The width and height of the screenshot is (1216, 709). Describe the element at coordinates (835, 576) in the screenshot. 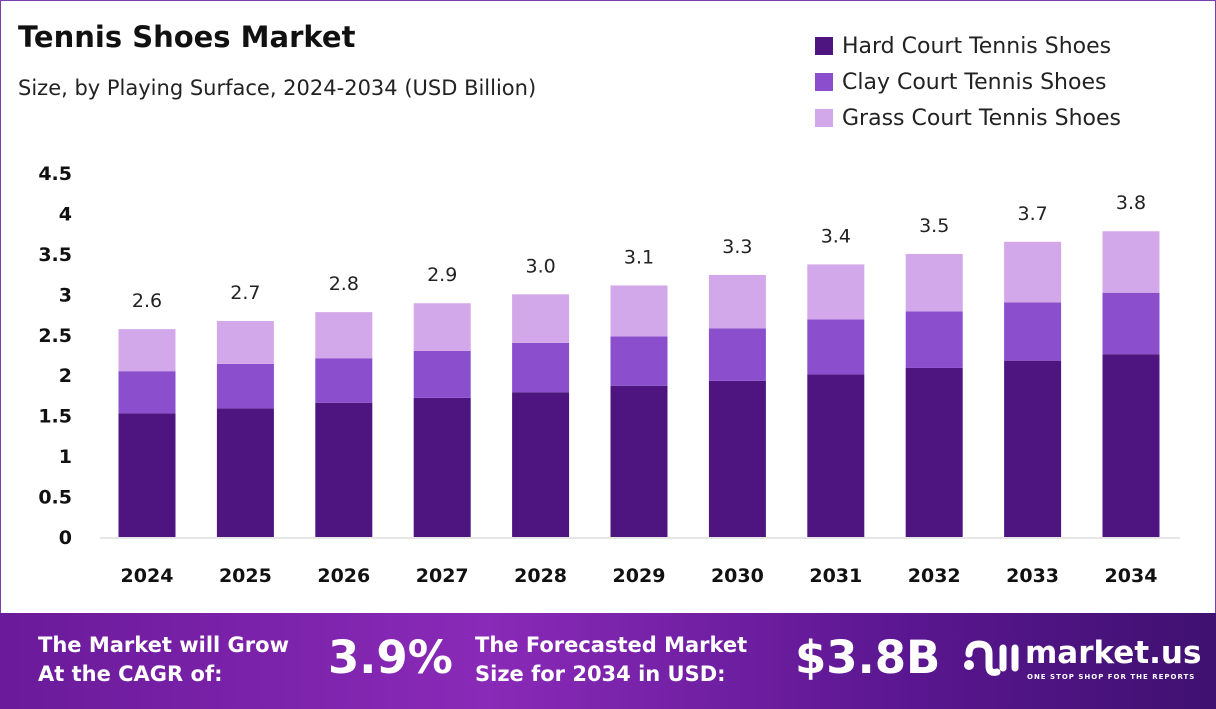

I see `x-tick-label: 2031` at that location.